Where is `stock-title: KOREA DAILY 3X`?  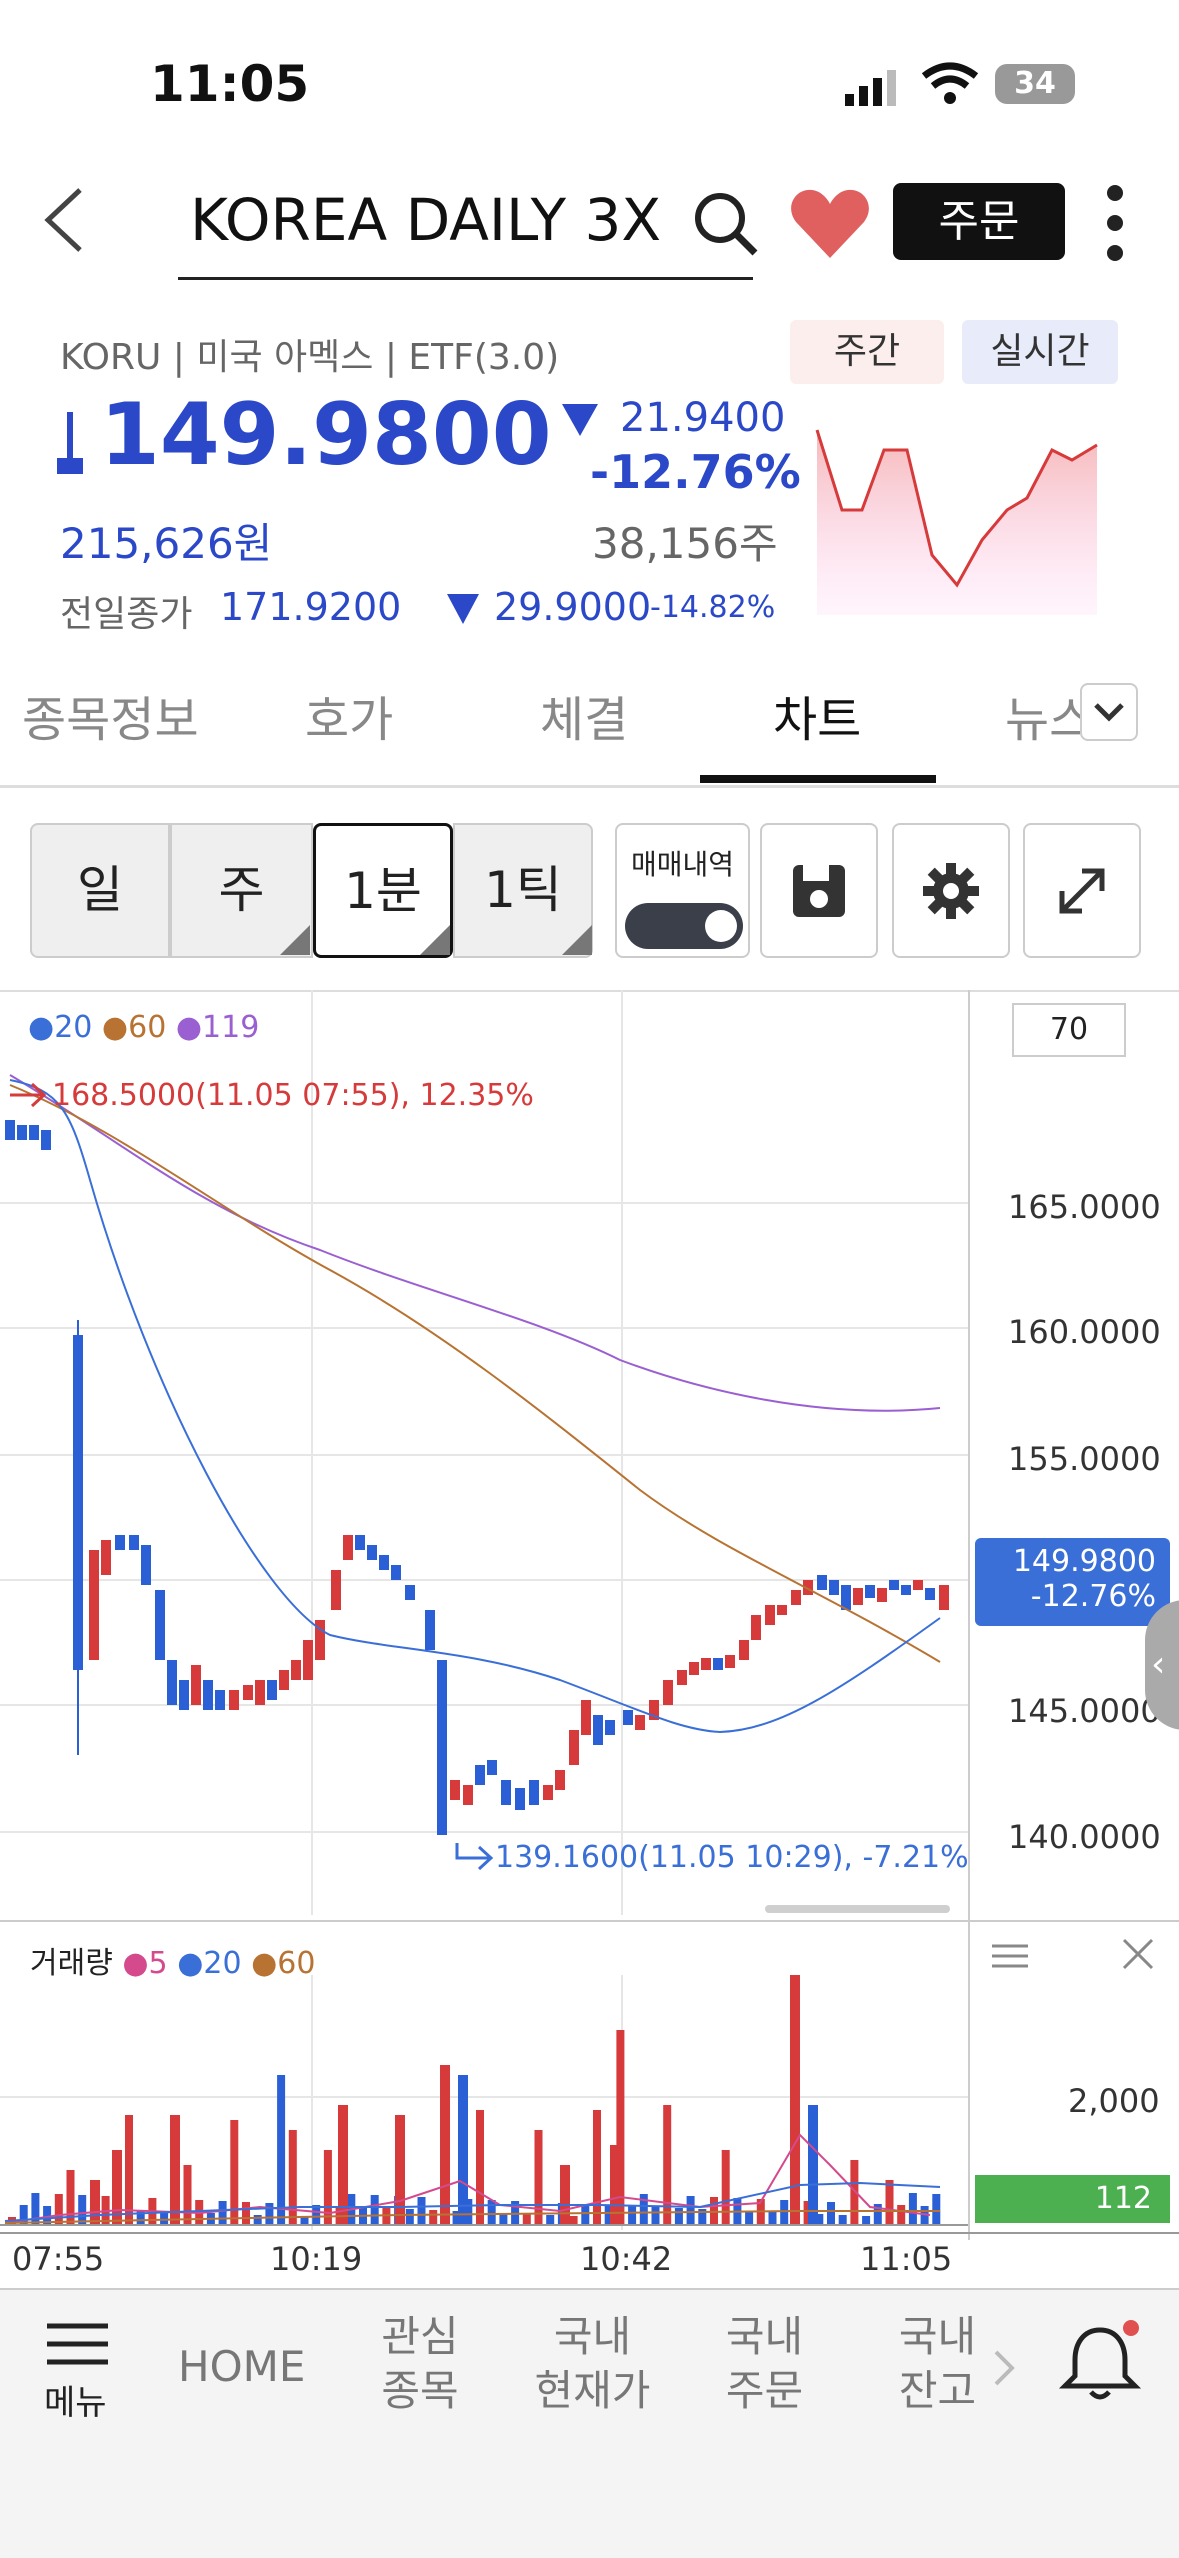
stock-title: KOREA DAILY 3X is located at coordinates (465, 230).